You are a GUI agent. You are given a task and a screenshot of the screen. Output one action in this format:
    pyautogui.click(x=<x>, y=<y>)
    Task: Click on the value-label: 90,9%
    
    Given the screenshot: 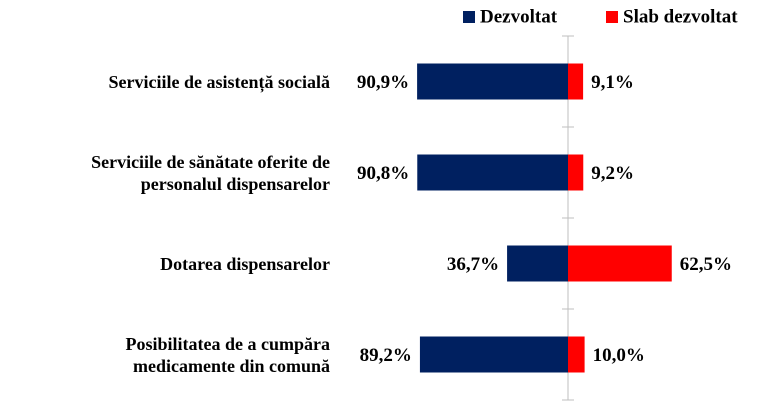 What is the action you would take?
    pyautogui.click(x=383, y=82)
    